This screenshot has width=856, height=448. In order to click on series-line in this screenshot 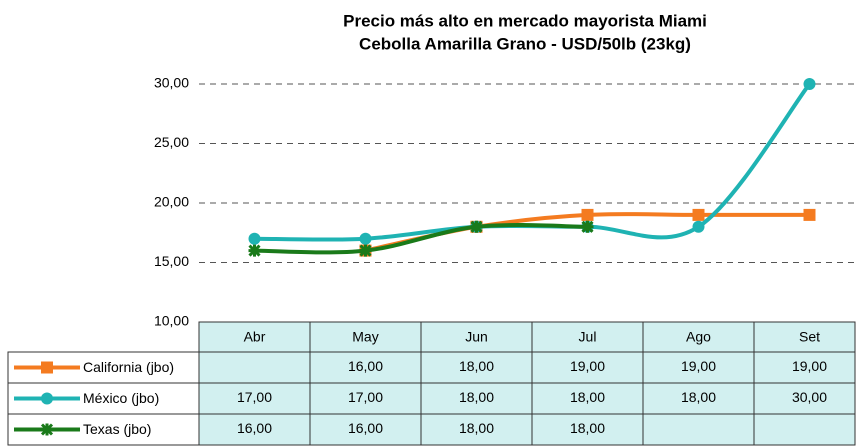, I will do `click(421, 239)`.